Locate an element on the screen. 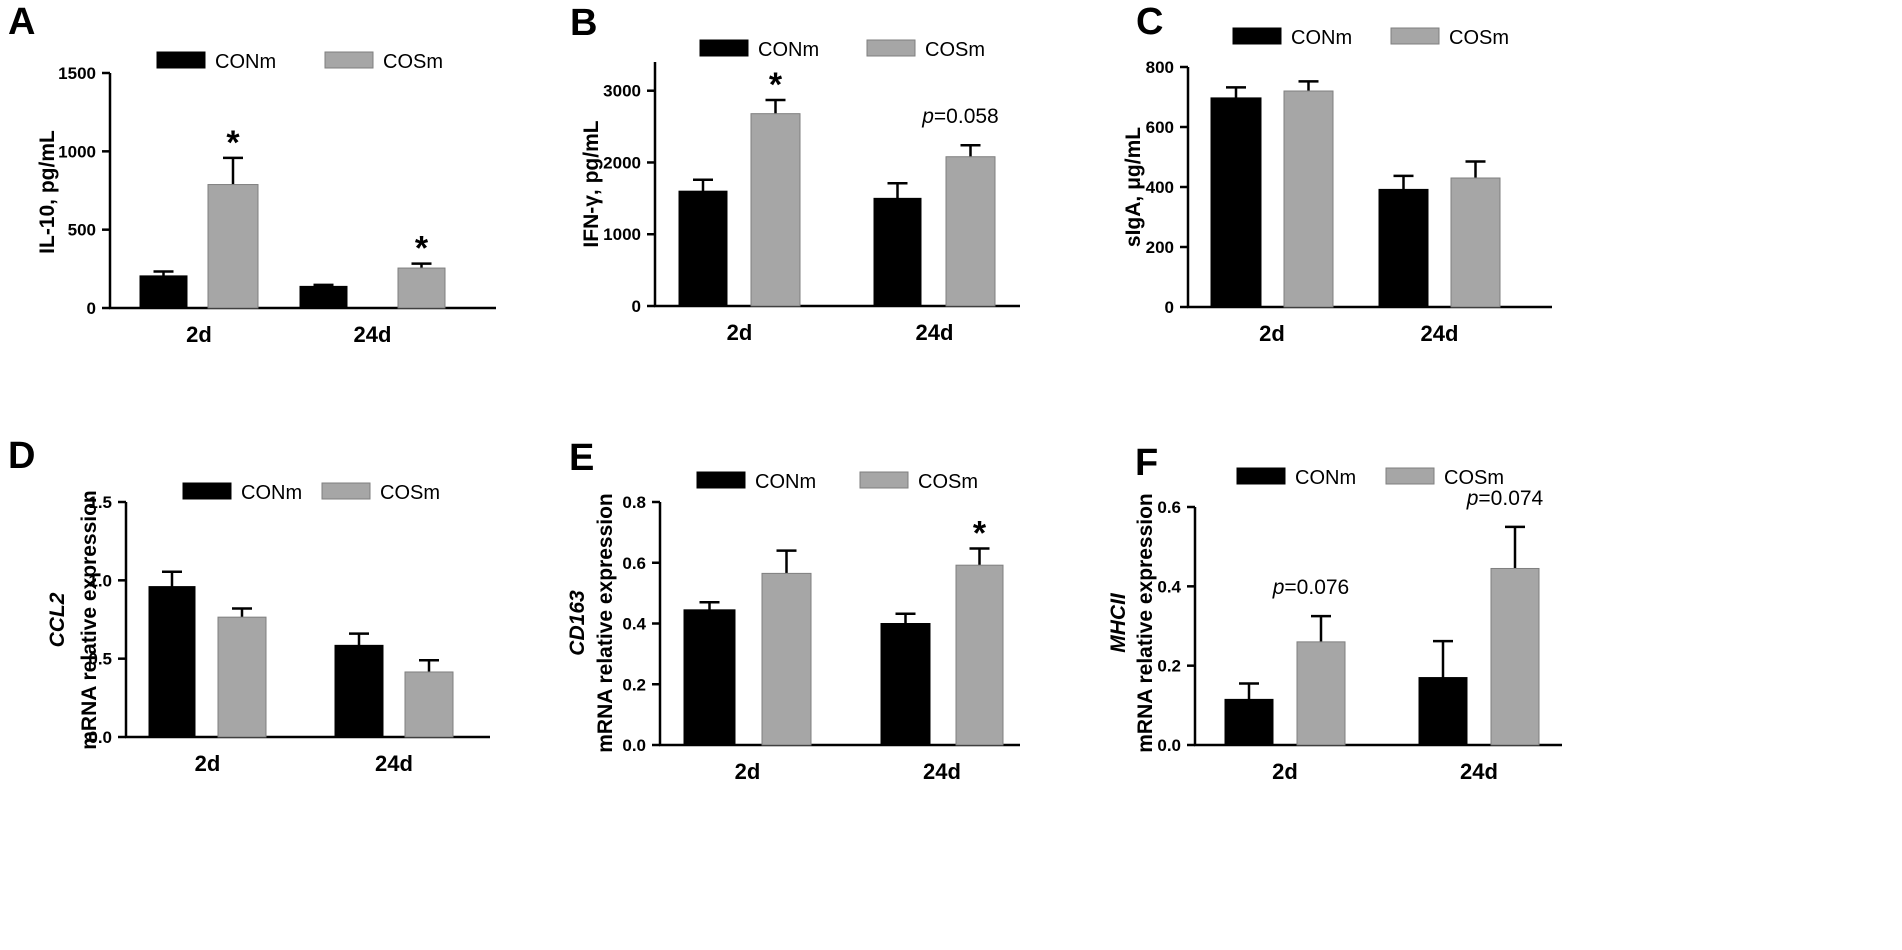  y-axis-label: IL-10, pg/mL is located at coordinates (47, 192).